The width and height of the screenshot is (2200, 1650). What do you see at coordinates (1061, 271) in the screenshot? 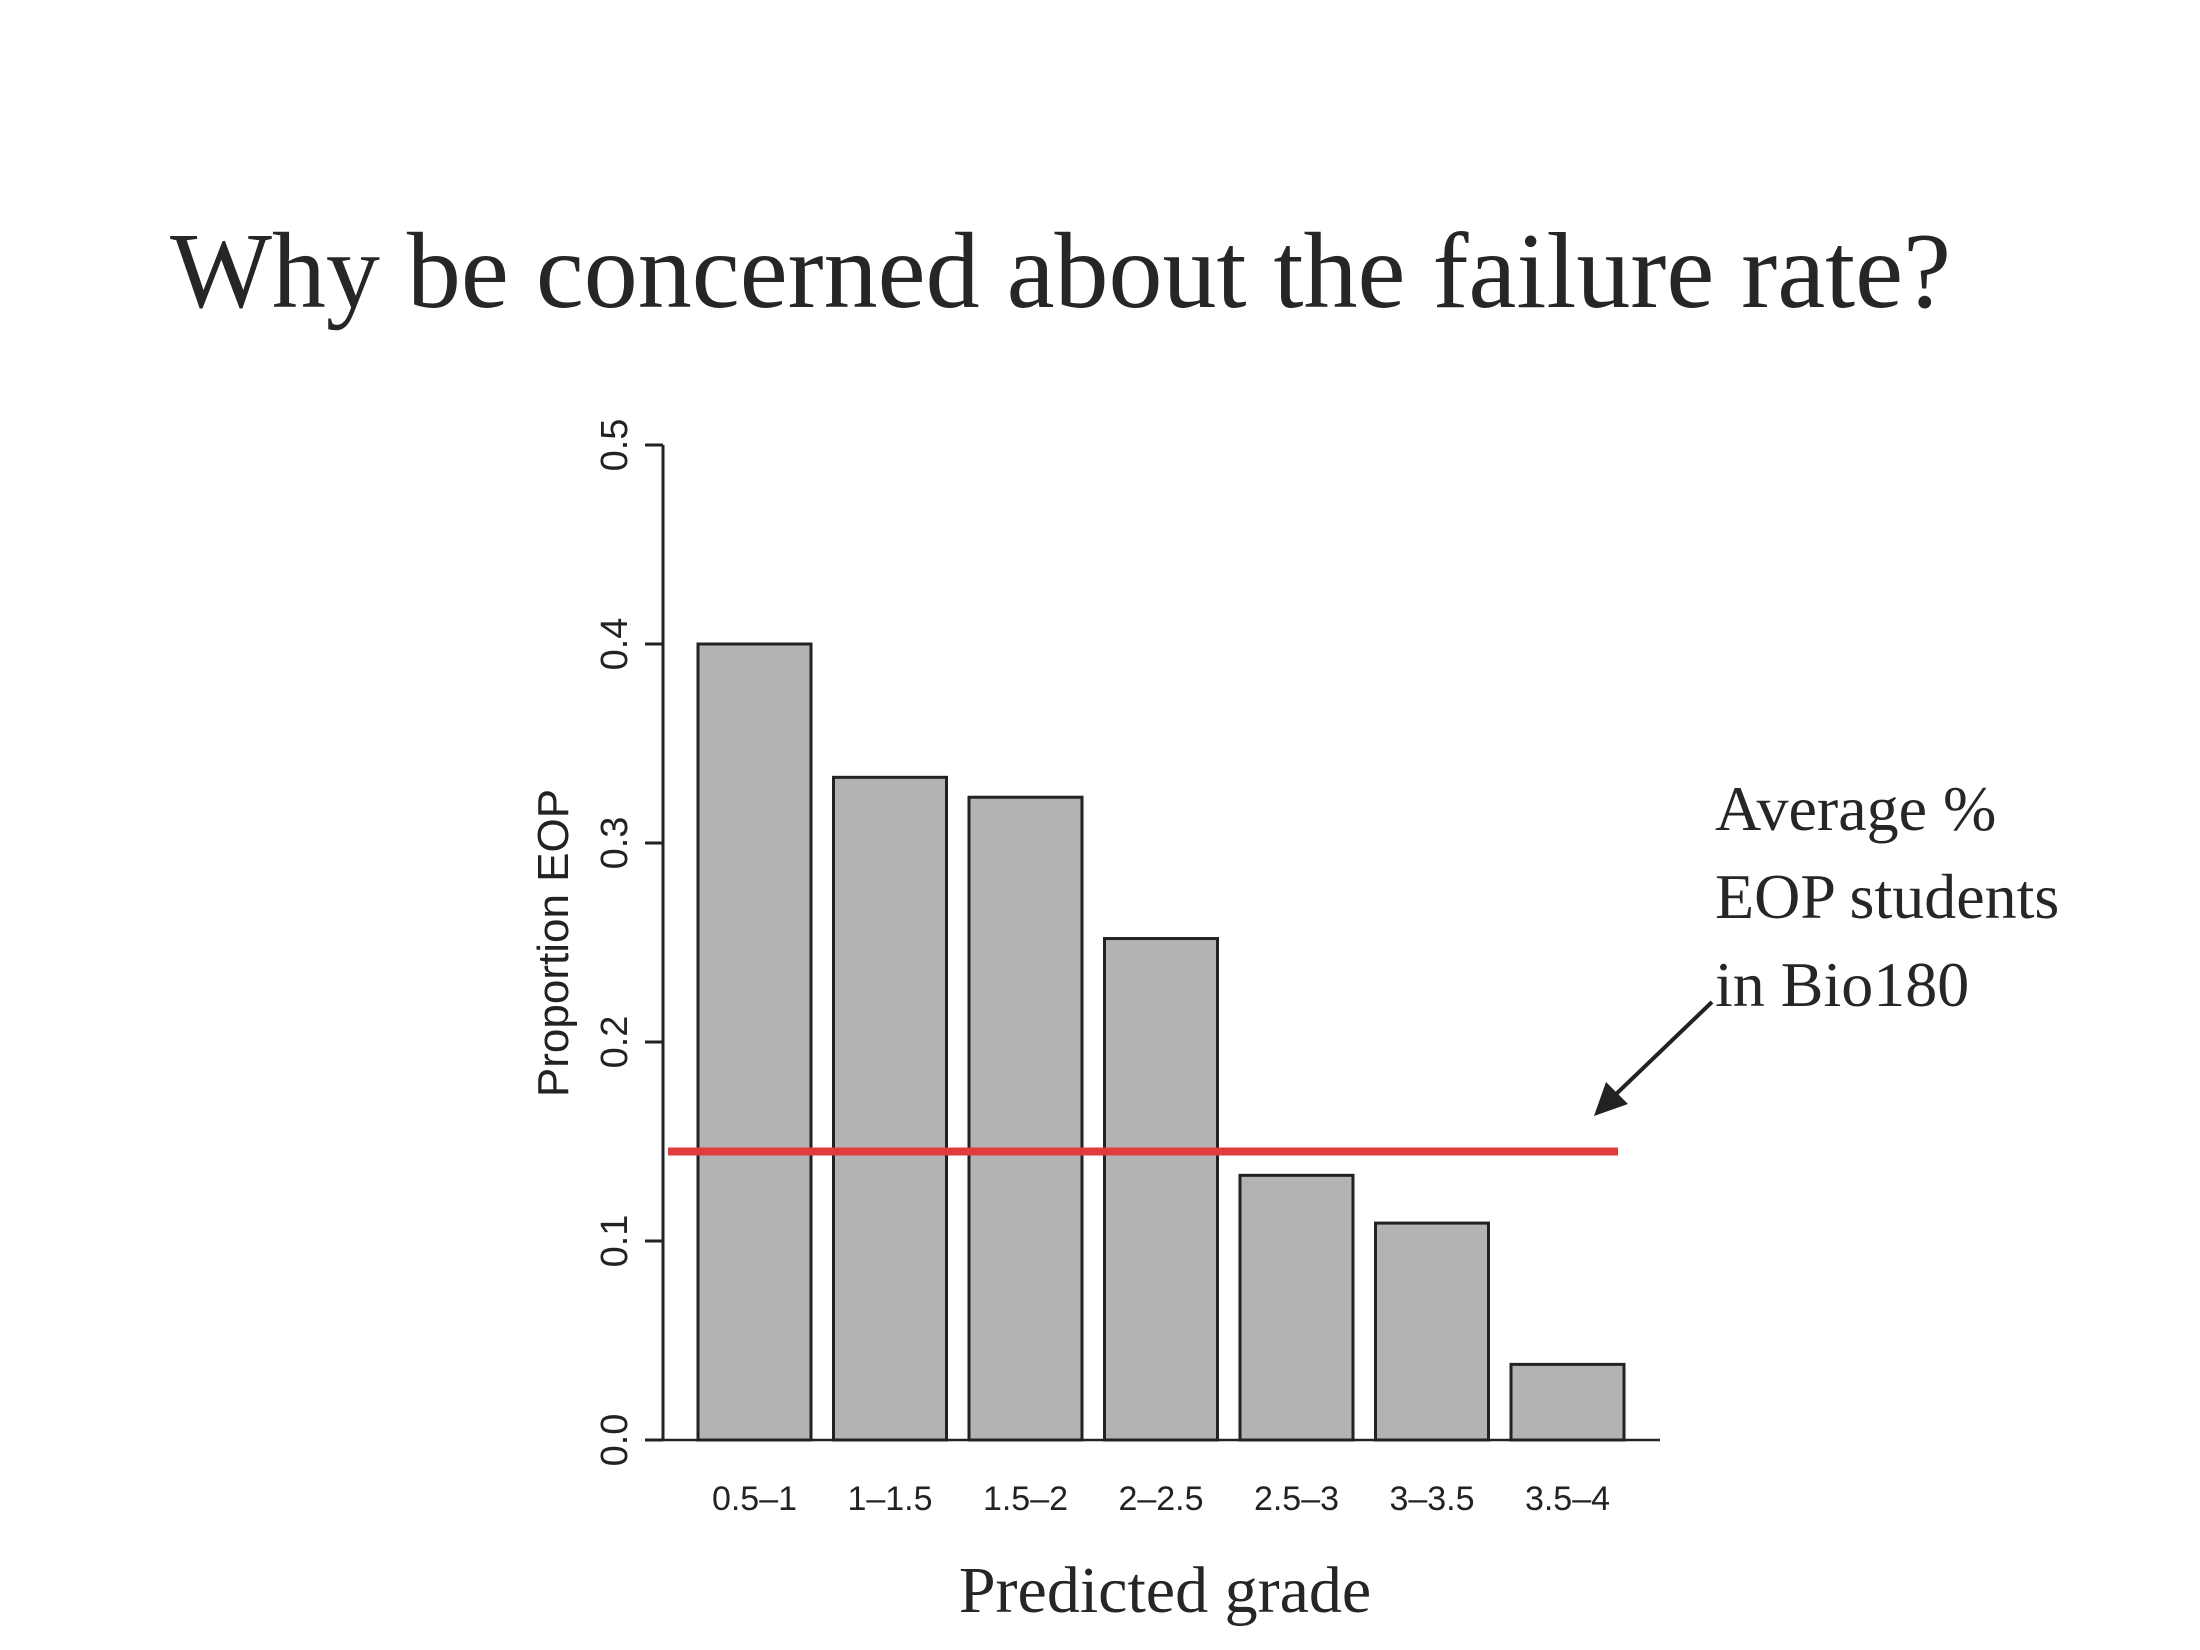
I see `slide-title: Why be concerned about the failure rate?` at bounding box center [1061, 271].